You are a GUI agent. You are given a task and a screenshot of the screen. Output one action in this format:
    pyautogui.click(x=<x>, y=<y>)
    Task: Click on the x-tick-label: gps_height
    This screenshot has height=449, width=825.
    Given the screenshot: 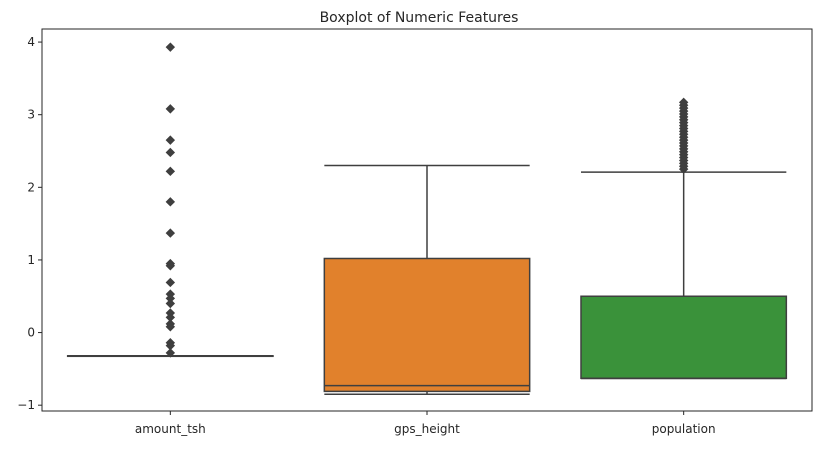 What is the action you would take?
    pyautogui.click(x=427, y=429)
    